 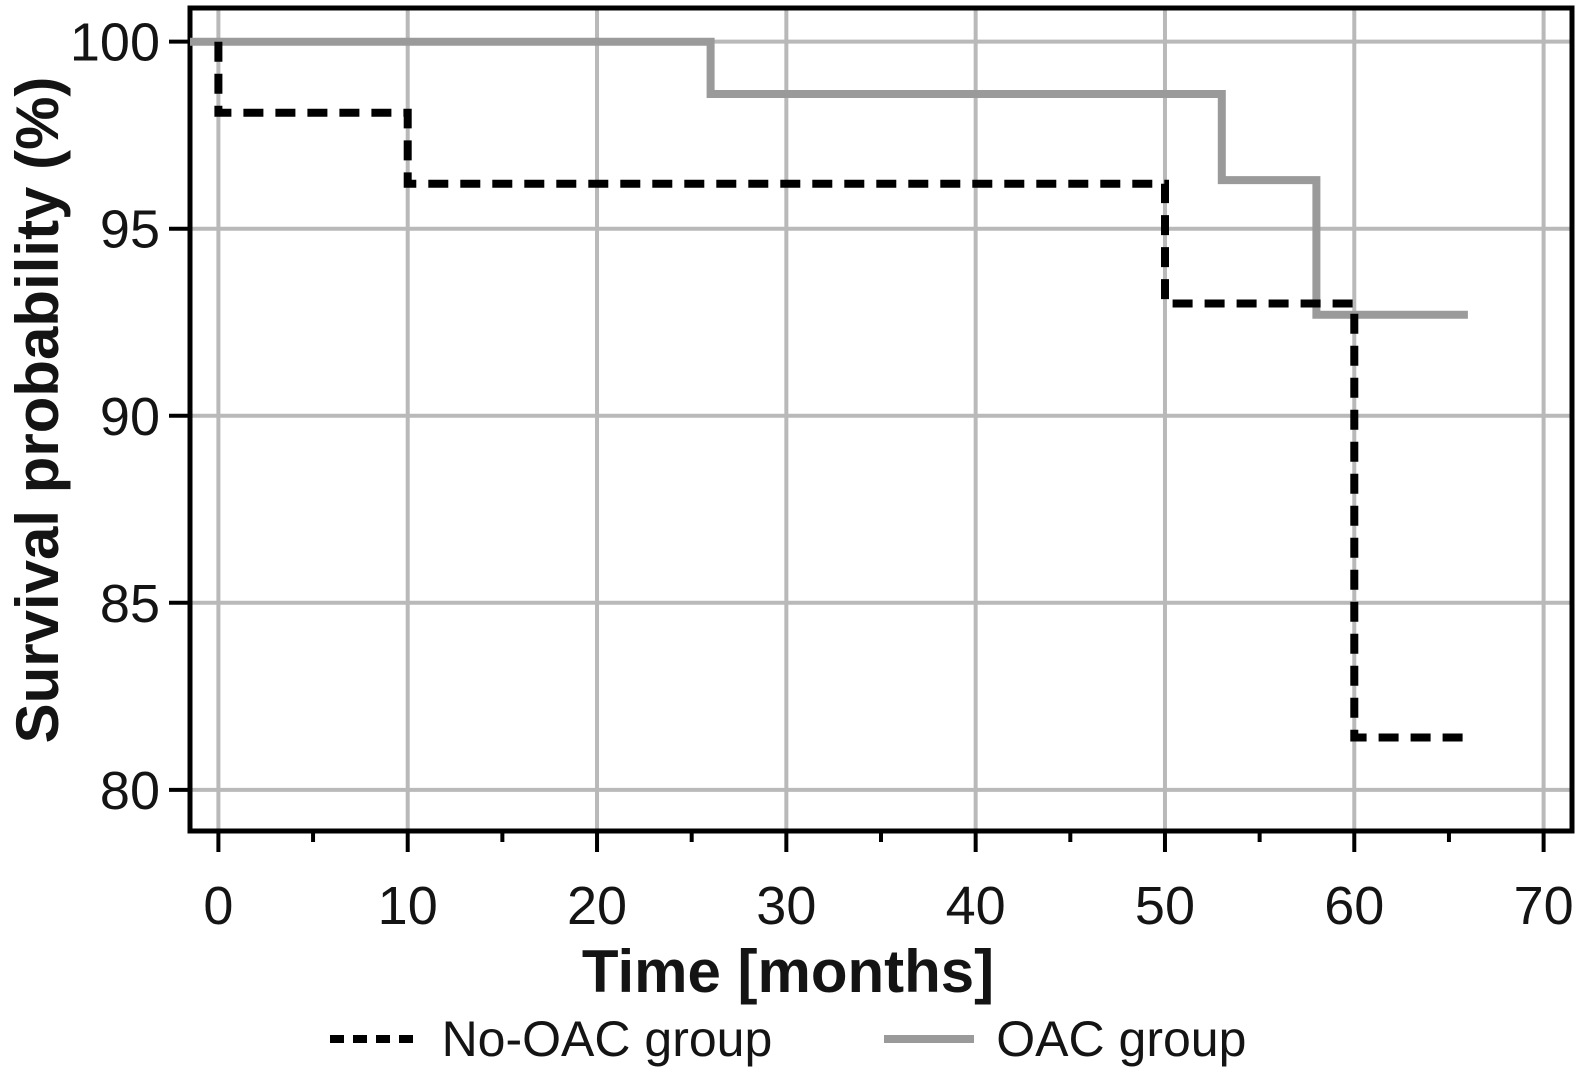 What do you see at coordinates (374, 1039) in the screenshot?
I see `no-oac-dashed-line-swatch` at bounding box center [374, 1039].